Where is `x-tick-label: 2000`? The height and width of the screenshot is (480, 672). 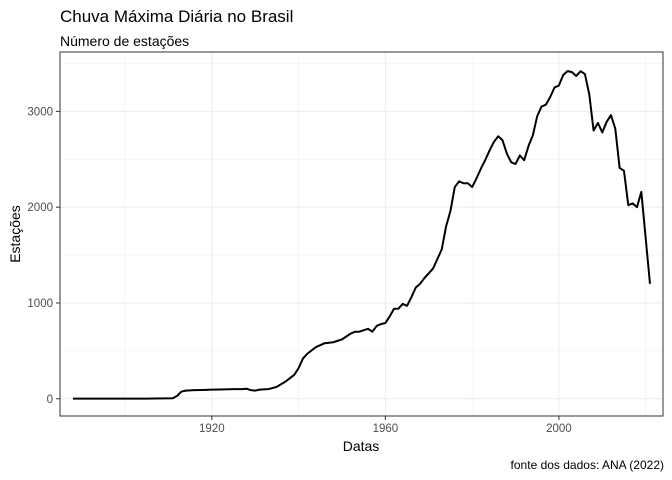 x-tick-label: 2000 is located at coordinates (559, 429).